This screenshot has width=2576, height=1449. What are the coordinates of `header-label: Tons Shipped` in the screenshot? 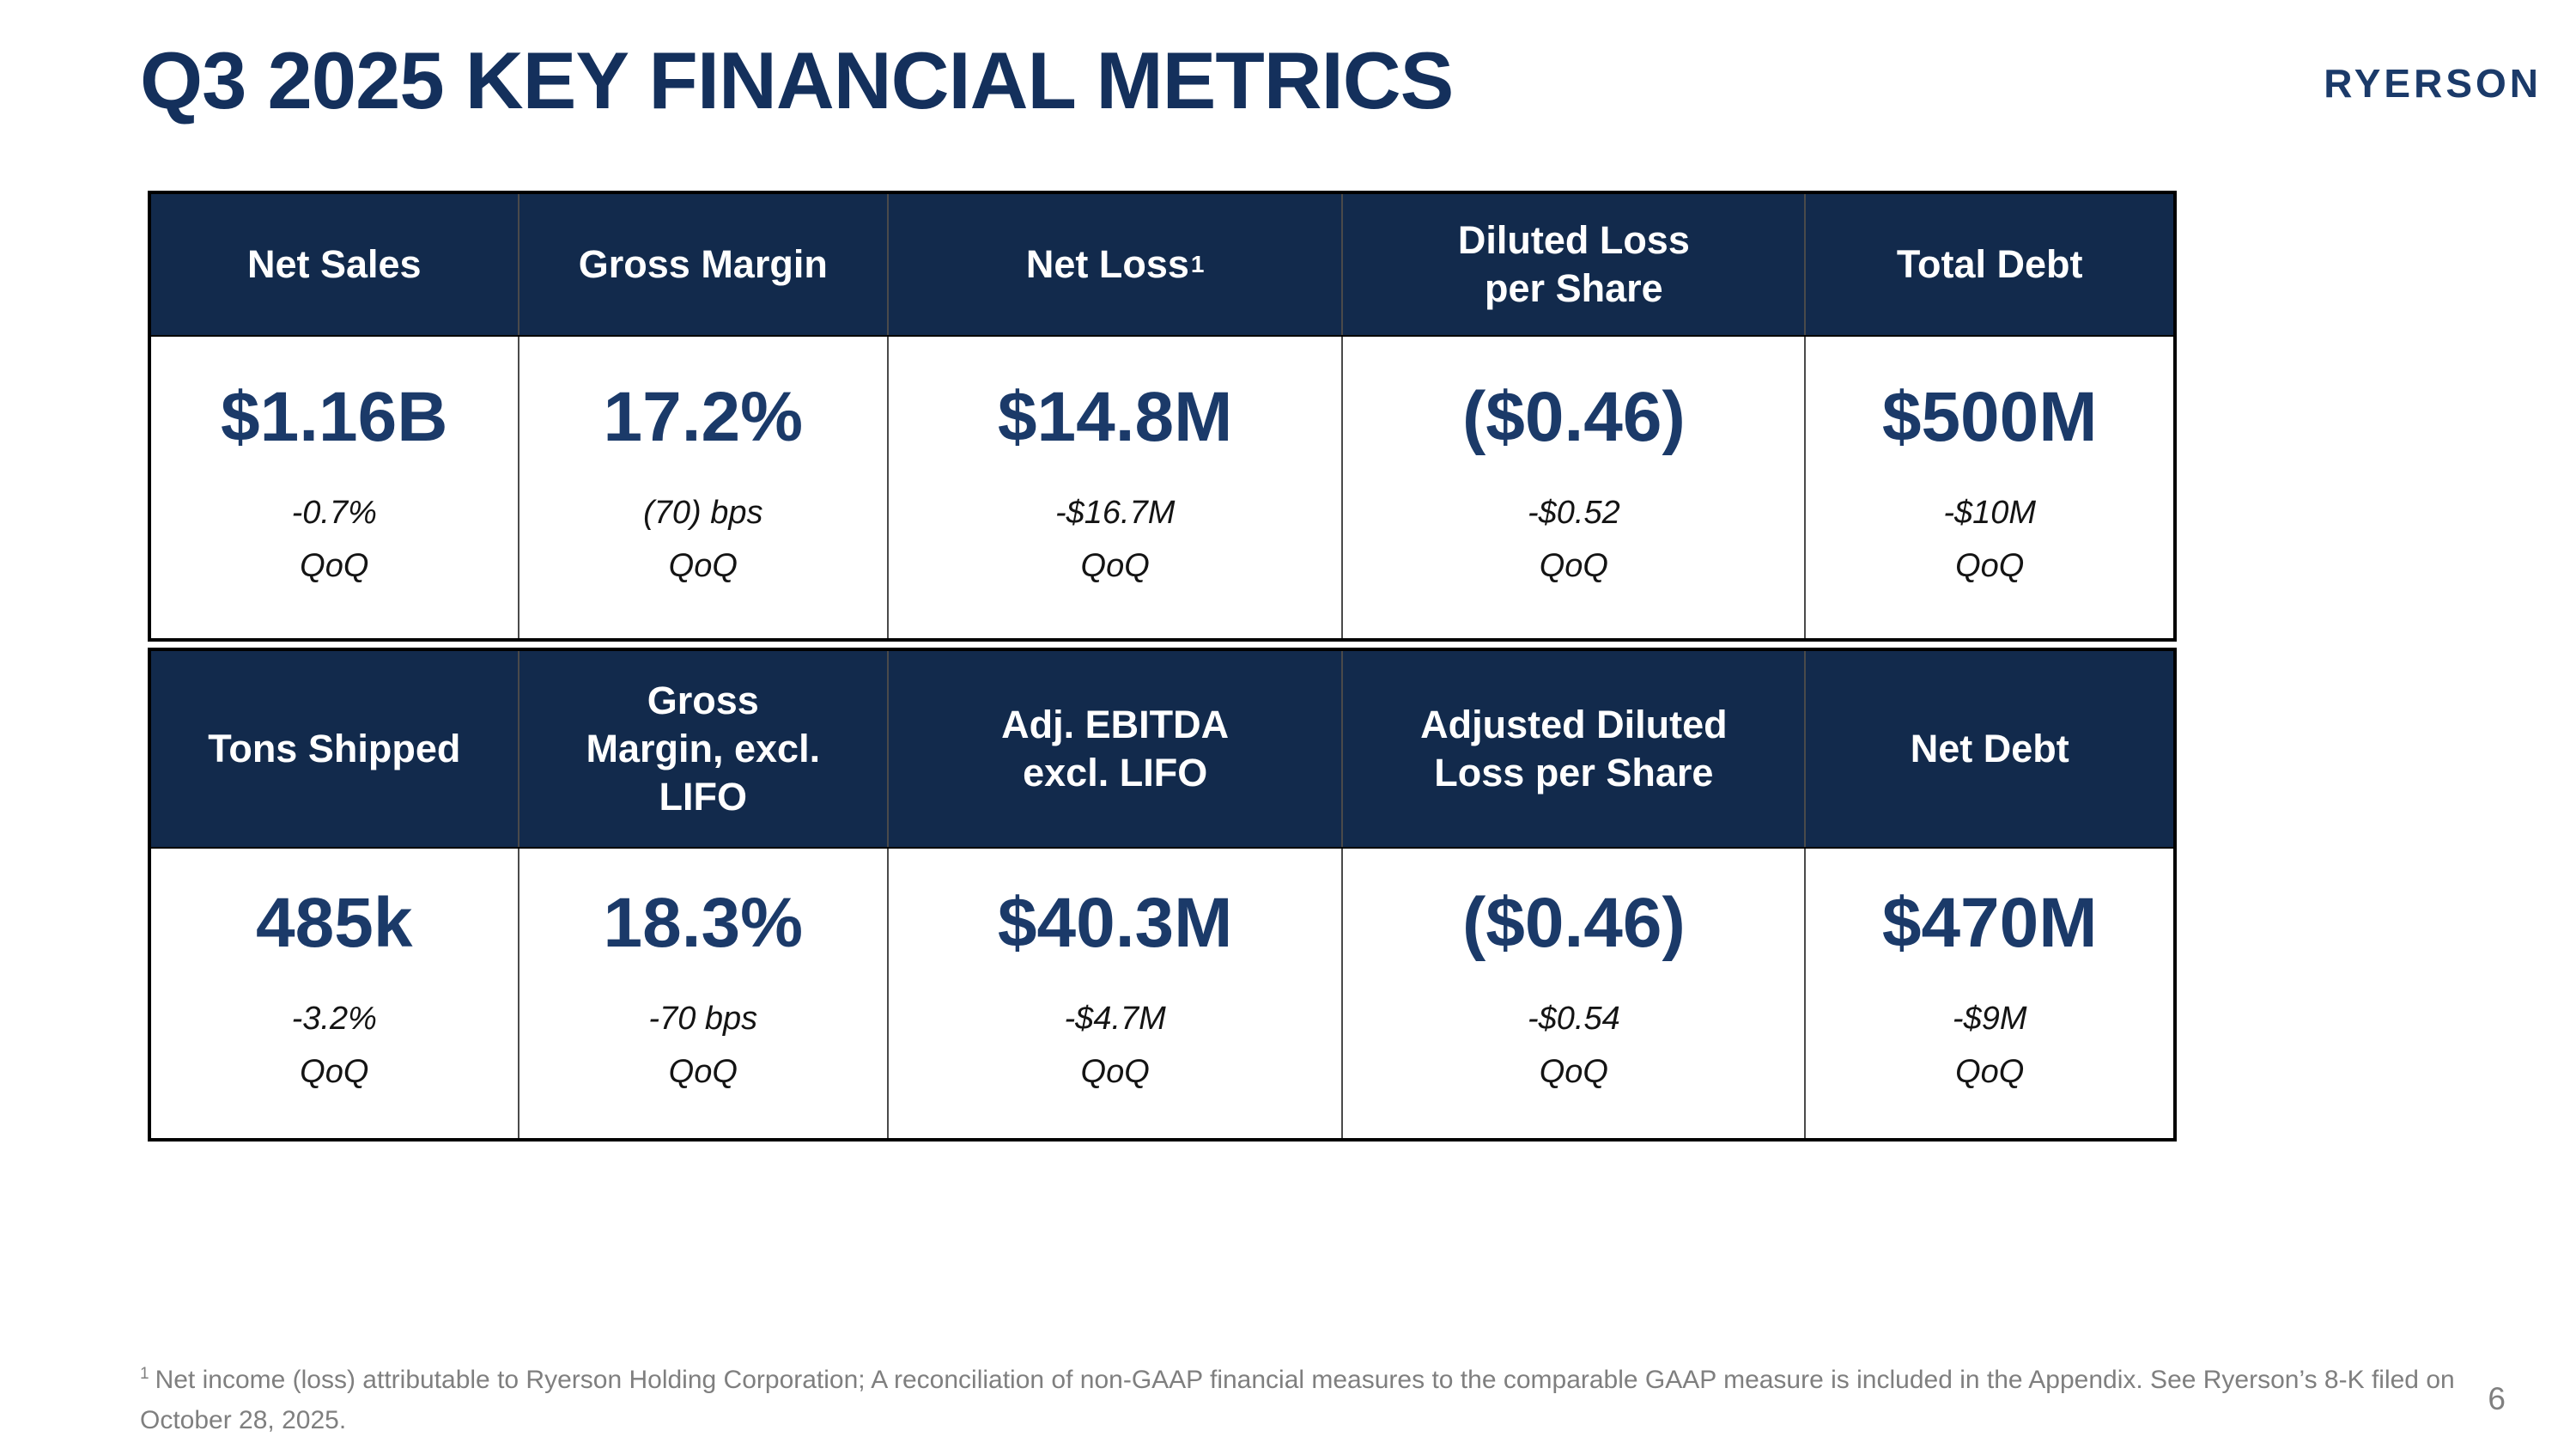 It's located at (334, 748).